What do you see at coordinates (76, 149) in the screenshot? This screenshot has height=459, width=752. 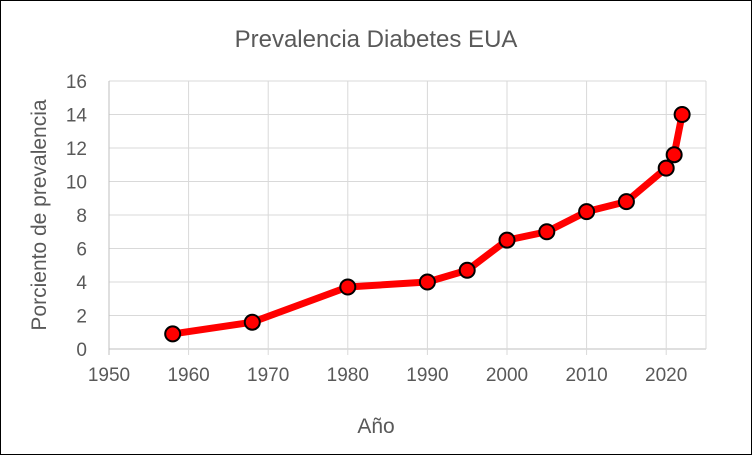 I see `y-tick-label: 12` at bounding box center [76, 149].